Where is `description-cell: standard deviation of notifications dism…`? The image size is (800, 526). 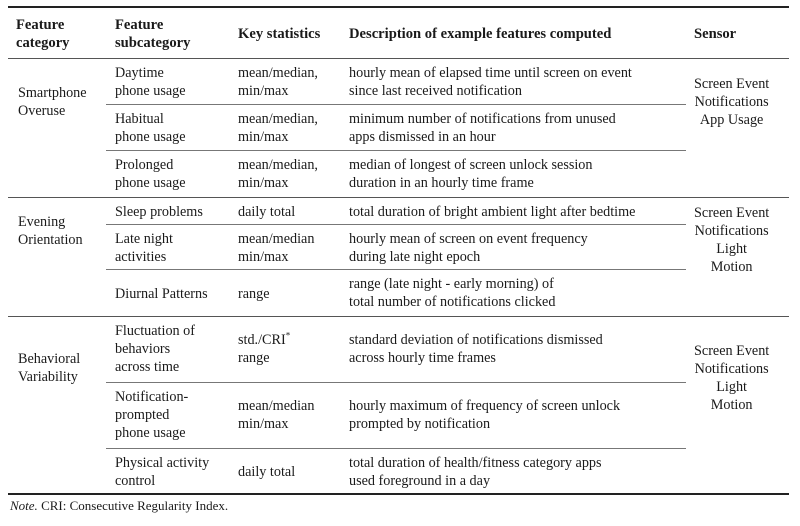
description-cell: standard deviation of notifications dism… is located at coordinates (476, 349).